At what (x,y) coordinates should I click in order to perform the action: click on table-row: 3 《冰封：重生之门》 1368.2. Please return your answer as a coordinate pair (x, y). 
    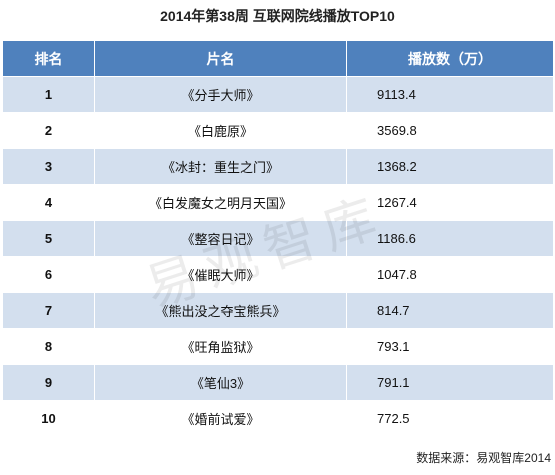
    Looking at the image, I should click on (278, 166).